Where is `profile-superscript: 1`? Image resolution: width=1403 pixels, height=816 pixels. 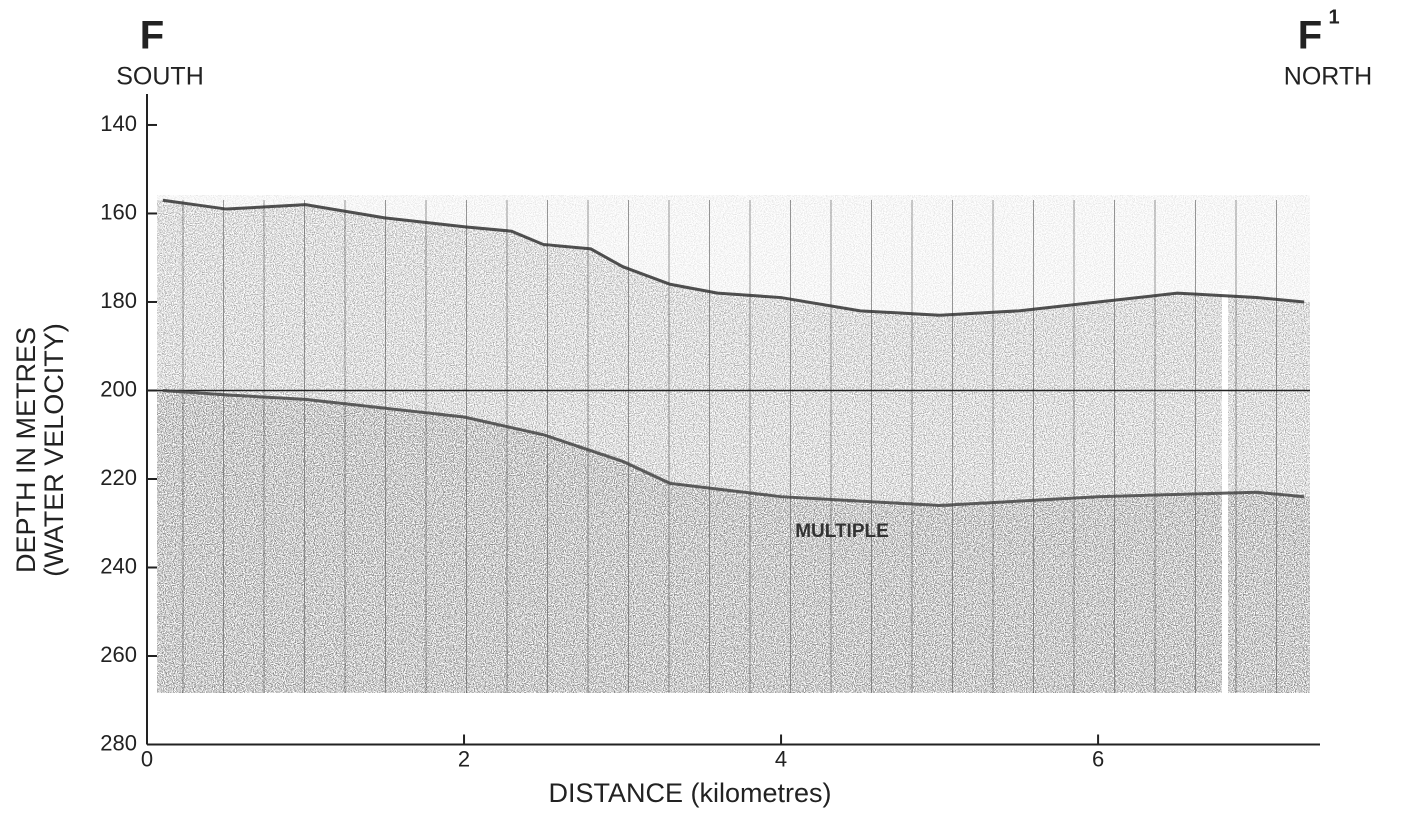 profile-superscript: 1 is located at coordinates (1333, 17).